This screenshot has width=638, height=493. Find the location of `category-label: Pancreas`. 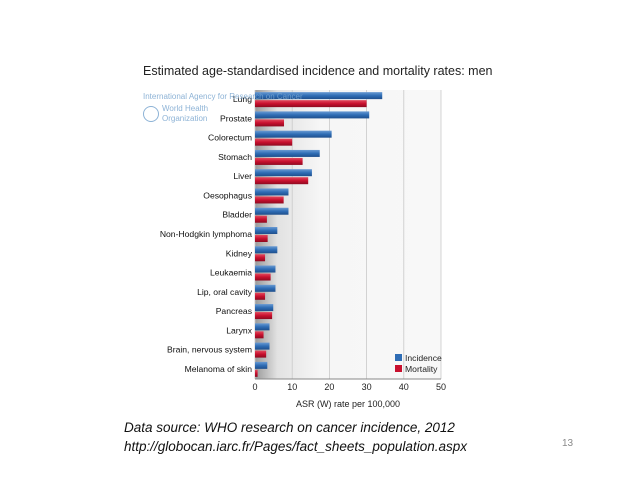

category-label: Pancreas is located at coordinates (234, 311).